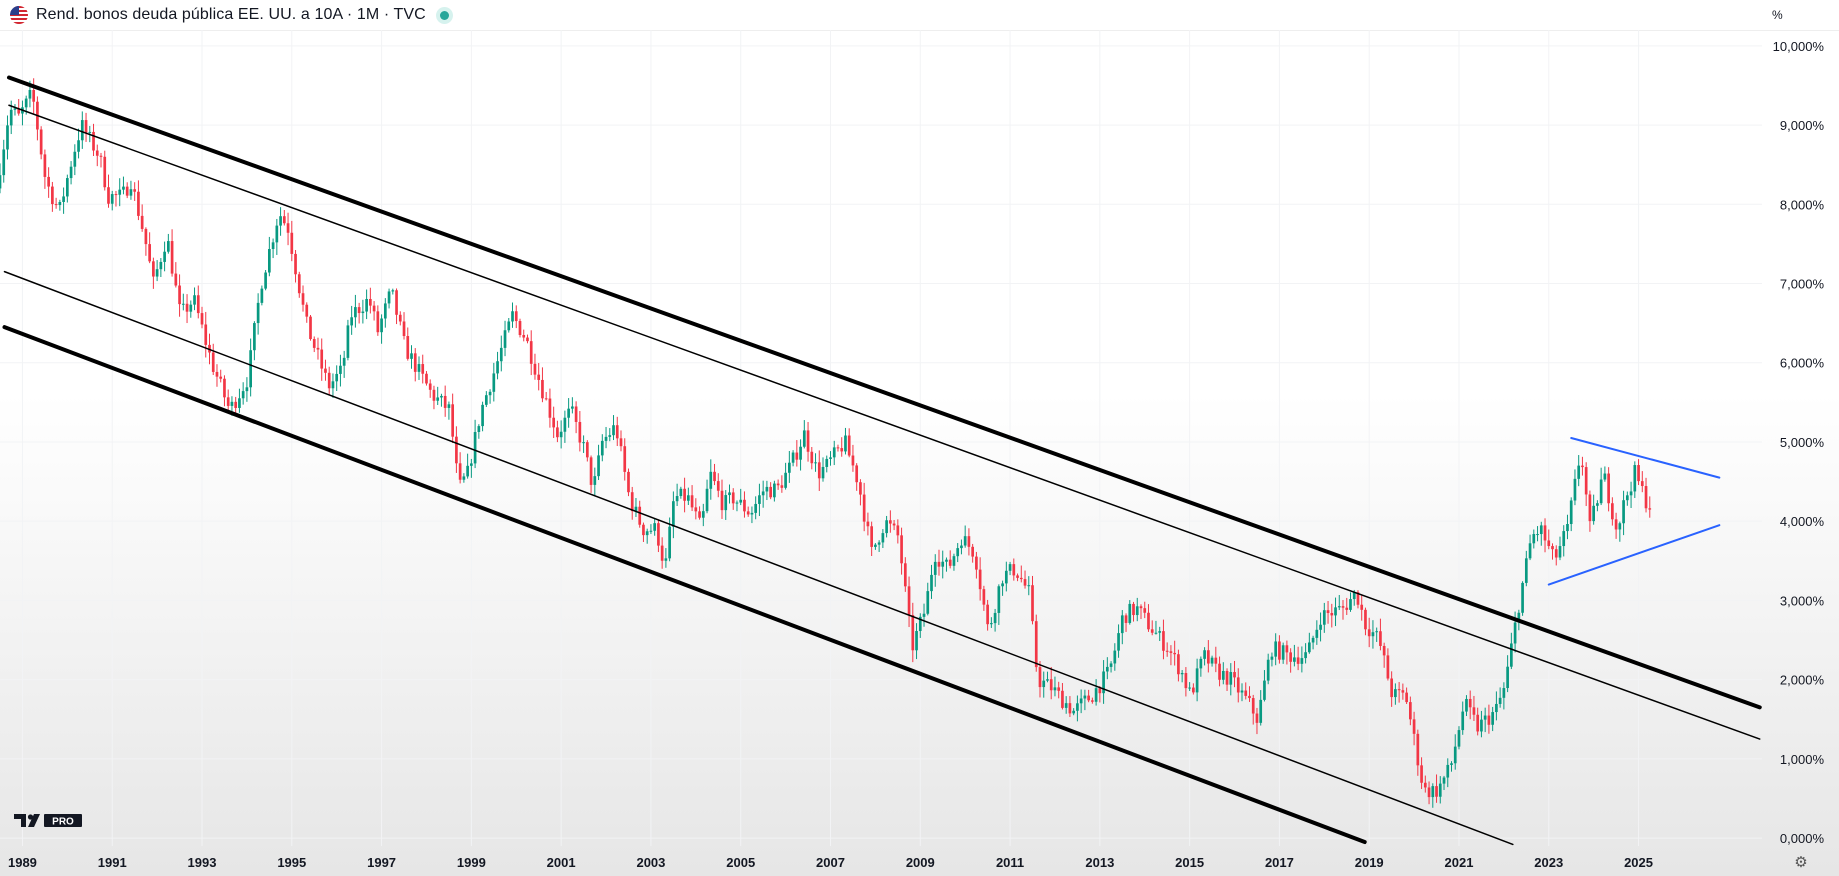 This screenshot has height=876, width=1839. What do you see at coordinates (1638, 862) in the screenshot?
I see `x-tick-label: 2025` at bounding box center [1638, 862].